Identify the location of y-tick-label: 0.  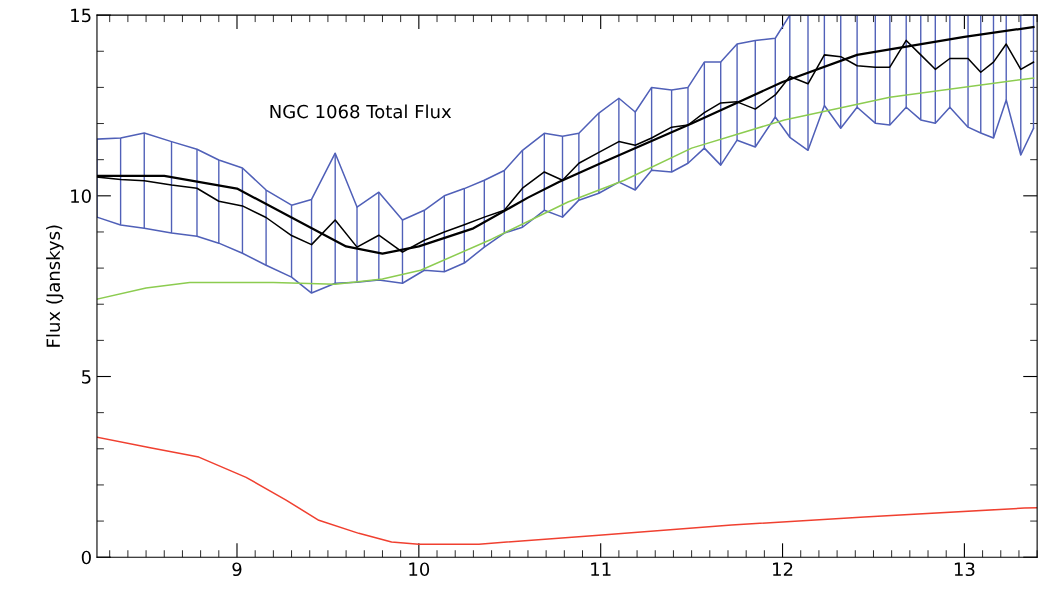
(86, 557).